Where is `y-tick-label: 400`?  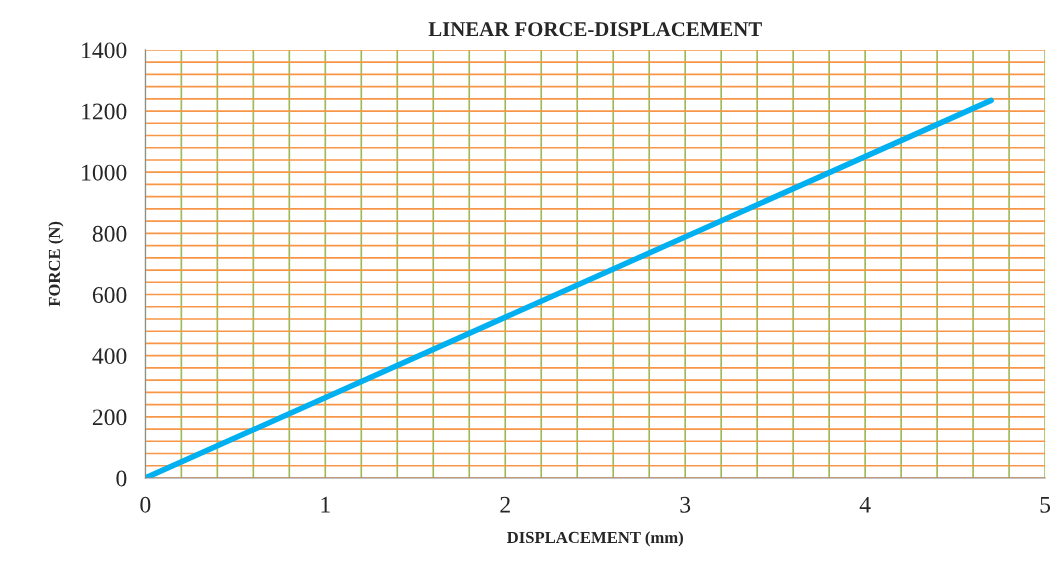
y-tick-label: 400 is located at coordinates (109, 356).